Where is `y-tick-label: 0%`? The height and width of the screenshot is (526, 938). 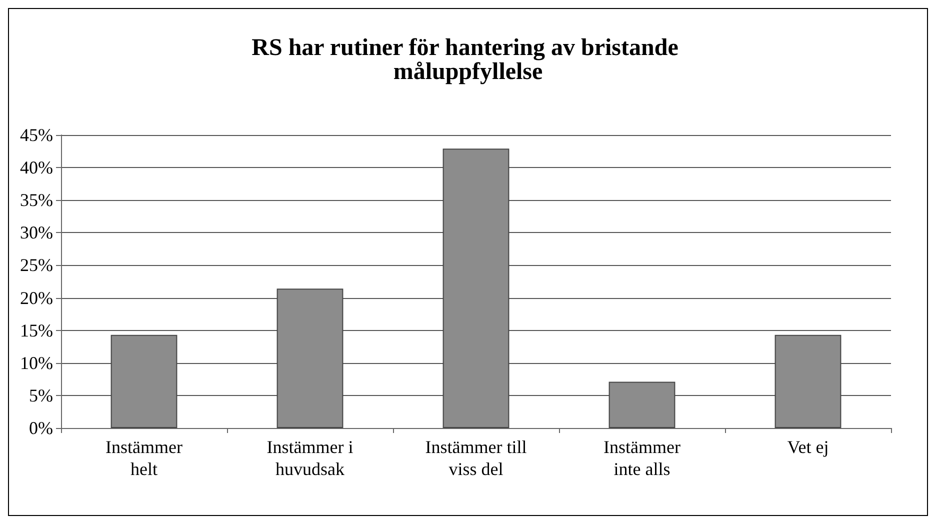
y-tick-label: 0% is located at coordinates (41, 428).